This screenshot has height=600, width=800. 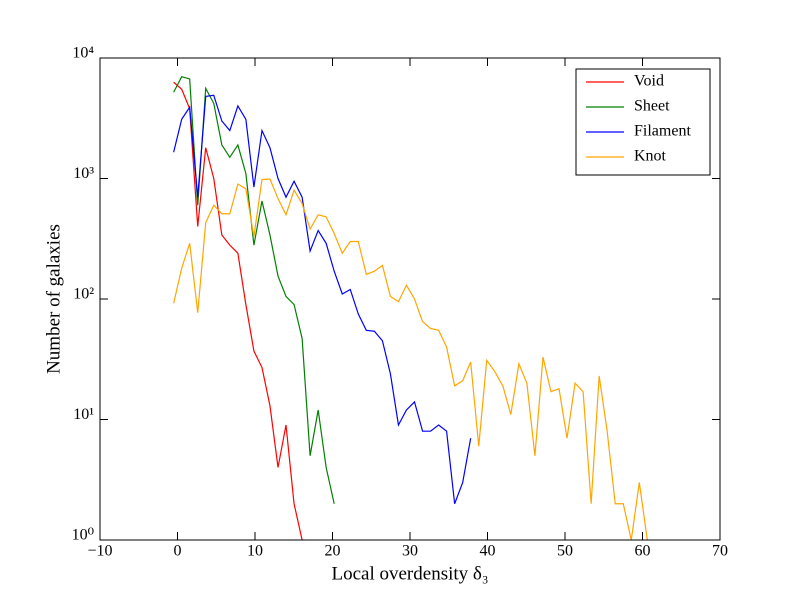 What do you see at coordinates (238, 310) in the screenshot?
I see `series-line` at bounding box center [238, 310].